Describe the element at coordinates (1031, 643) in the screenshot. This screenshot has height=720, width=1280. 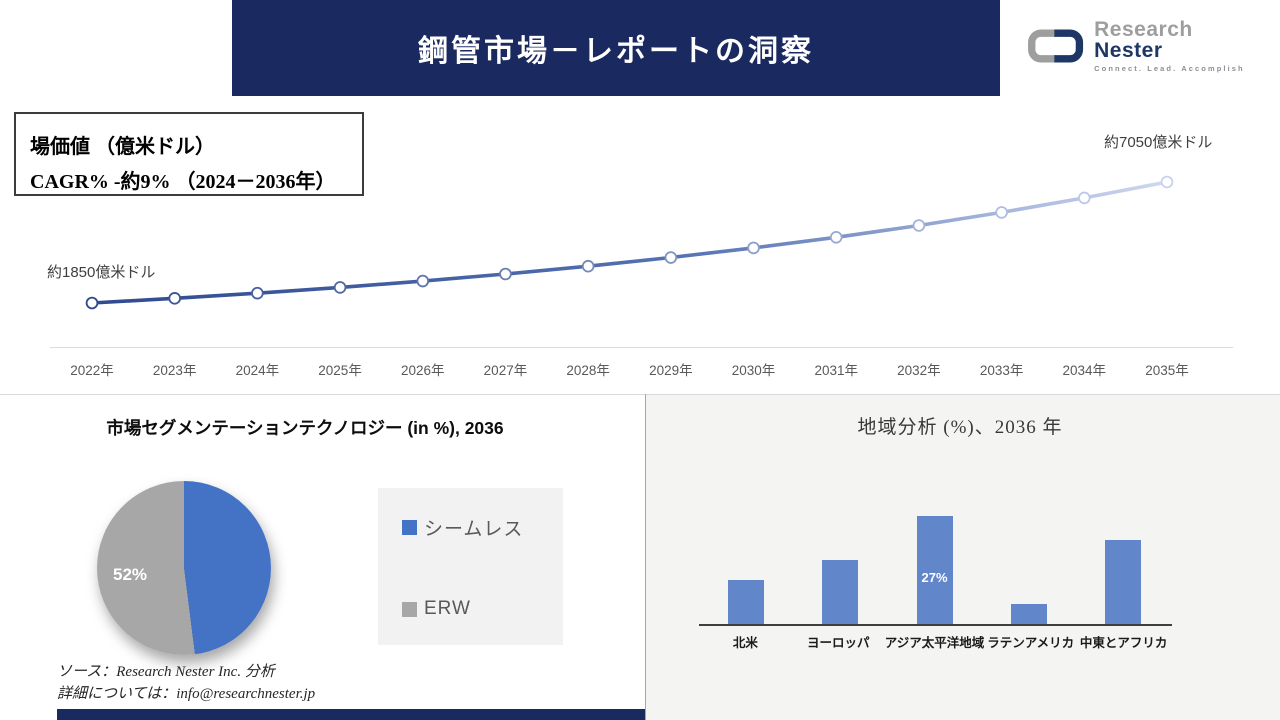
I see `bar-category-label: ラテンアメリカ` at that location.